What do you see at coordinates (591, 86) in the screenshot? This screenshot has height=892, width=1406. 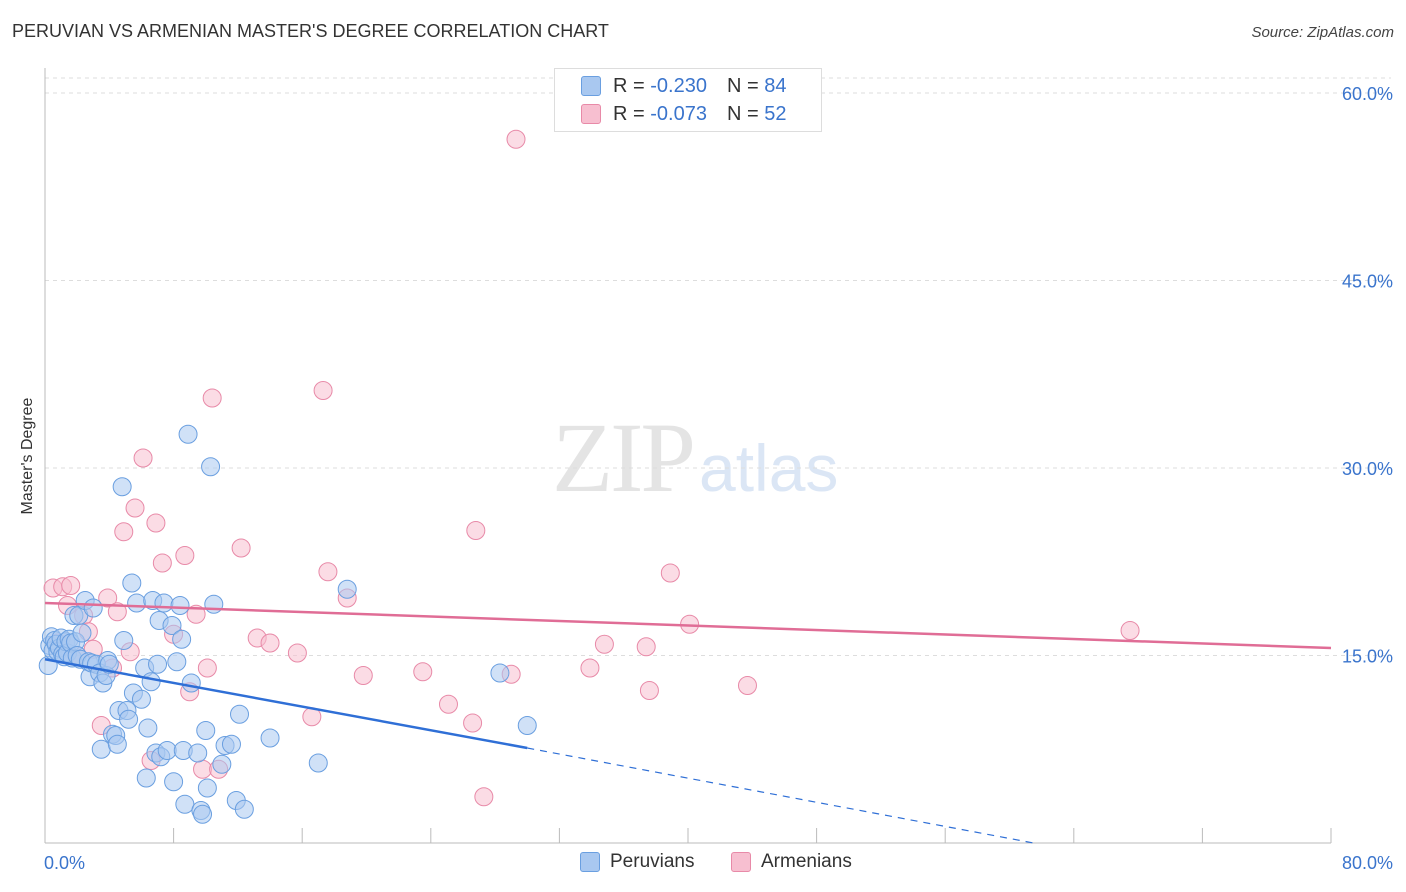 I see `peruvians-swatch` at bounding box center [591, 86].